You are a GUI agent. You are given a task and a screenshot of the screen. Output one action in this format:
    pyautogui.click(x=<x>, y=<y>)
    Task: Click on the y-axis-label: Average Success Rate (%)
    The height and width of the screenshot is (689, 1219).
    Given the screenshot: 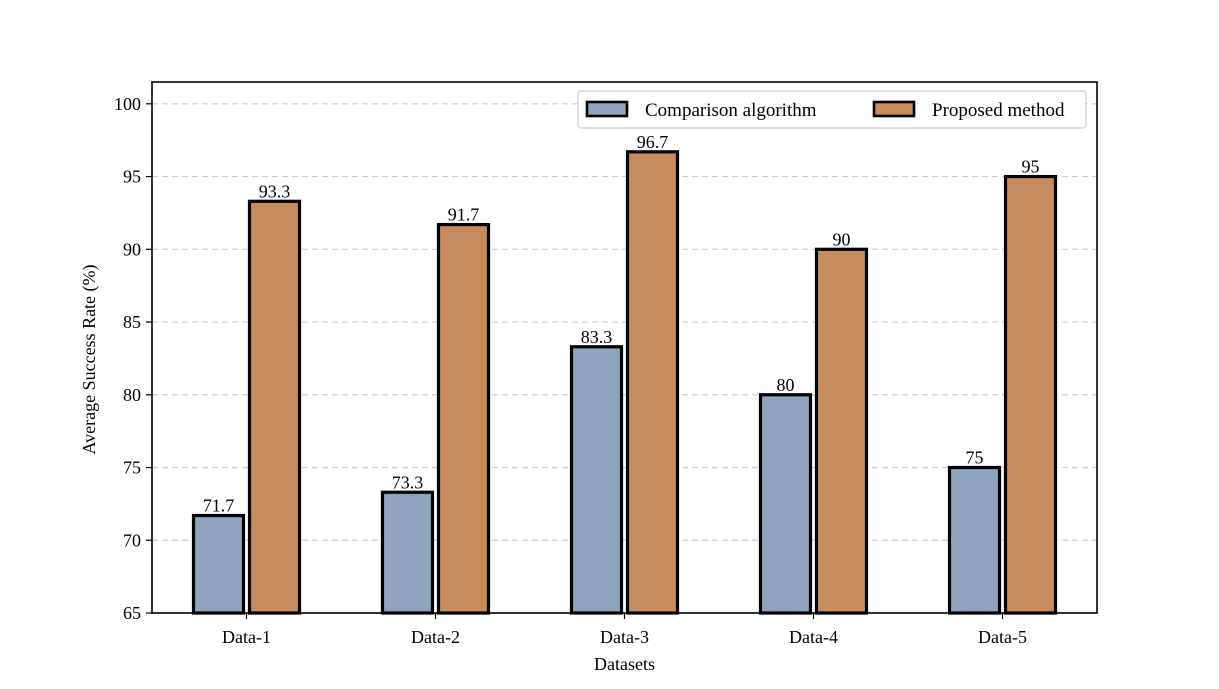 What is the action you would take?
    pyautogui.click(x=89, y=359)
    